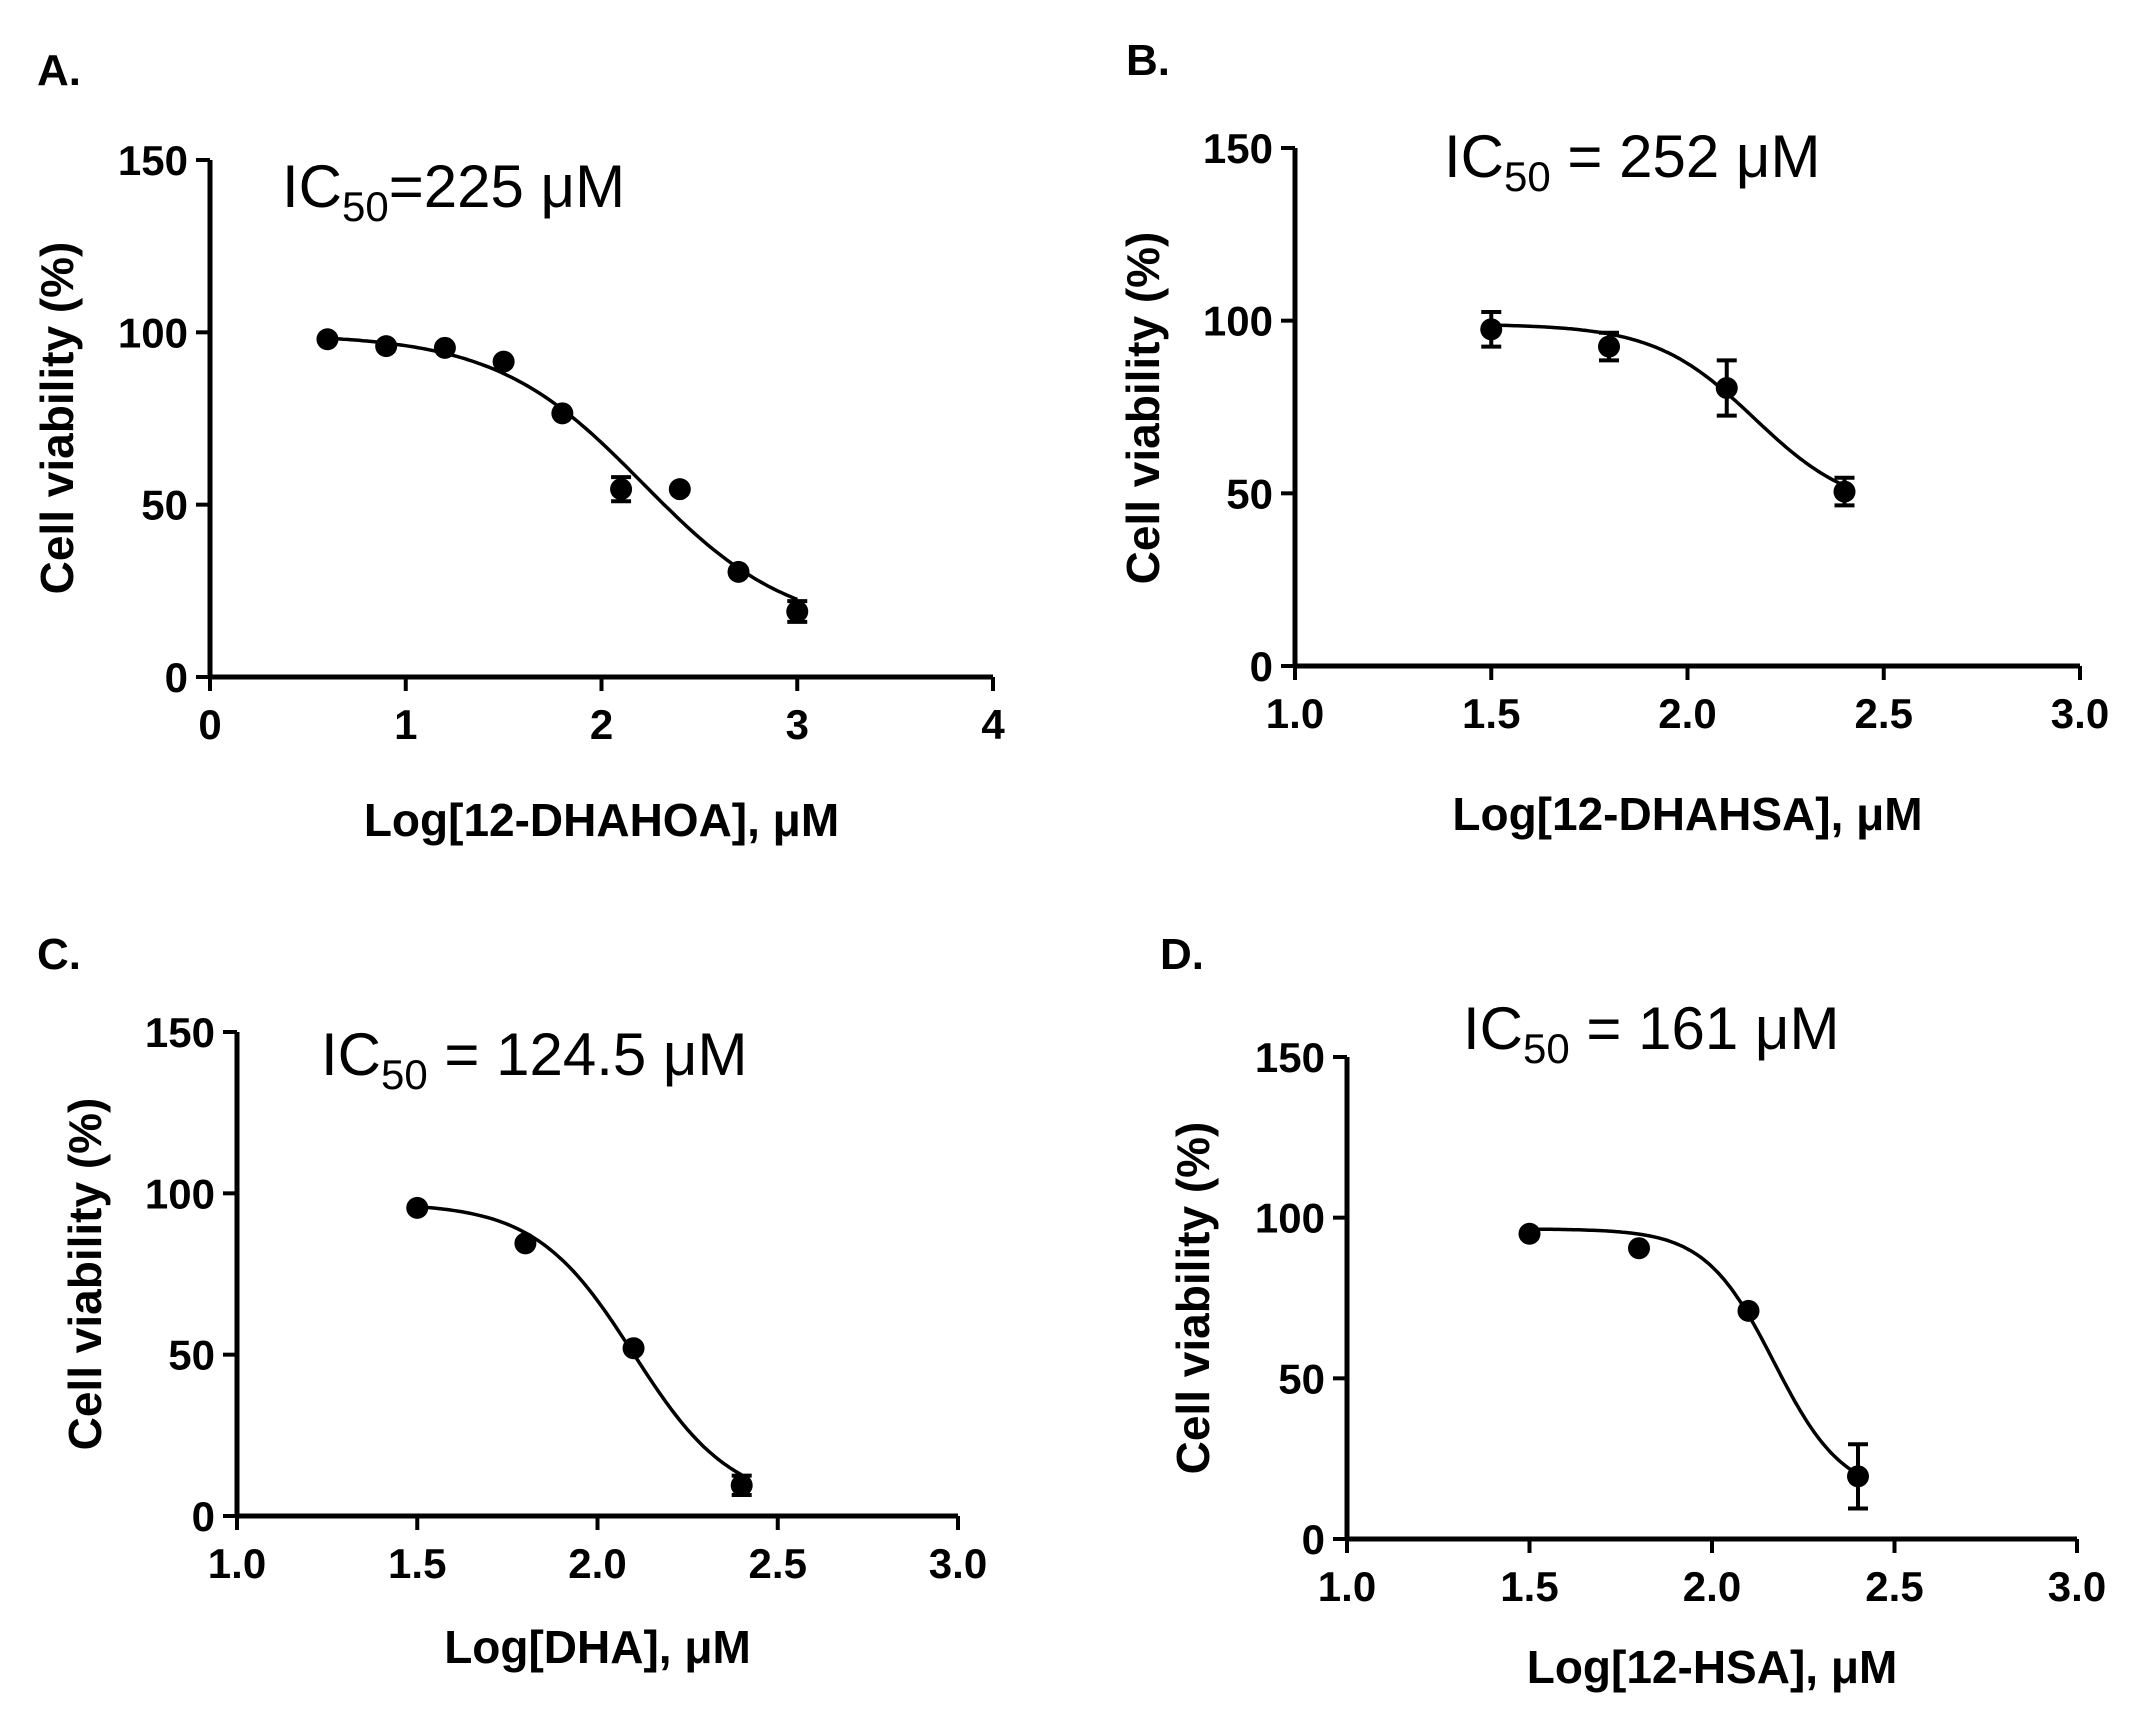  Describe the element at coordinates (601, 820) in the screenshot. I see `x-axis-title: Log[12-DHAHOA], μM` at that location.